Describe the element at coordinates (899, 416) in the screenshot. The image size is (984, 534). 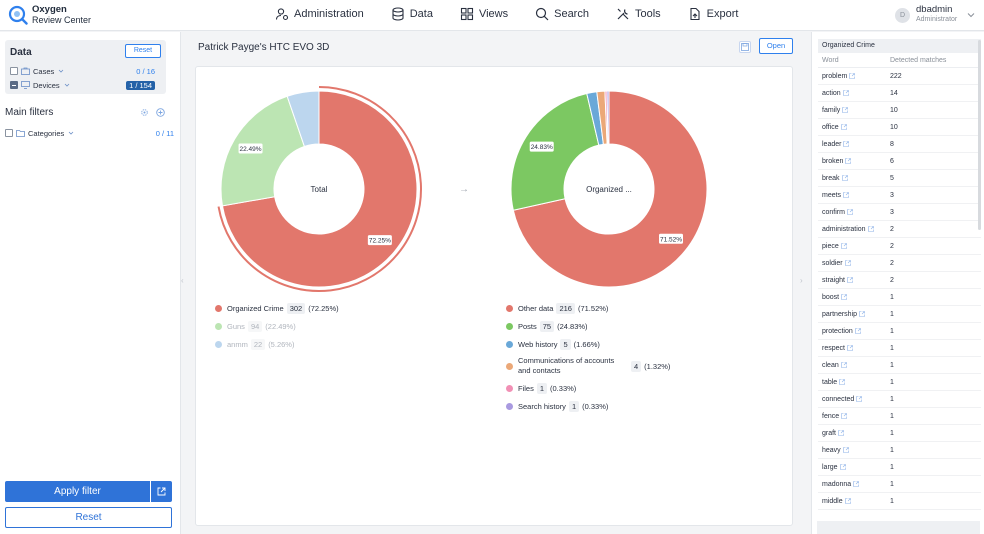
I see `table-row: fence 1` at that location.